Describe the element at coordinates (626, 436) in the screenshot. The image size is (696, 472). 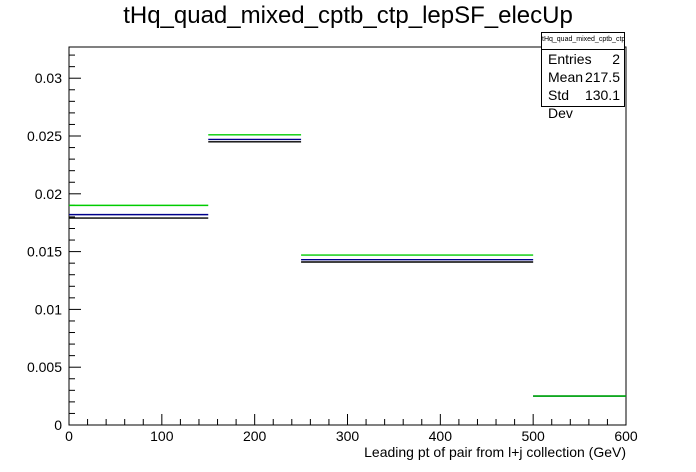
I see `x-tick-label: 600` at that location.